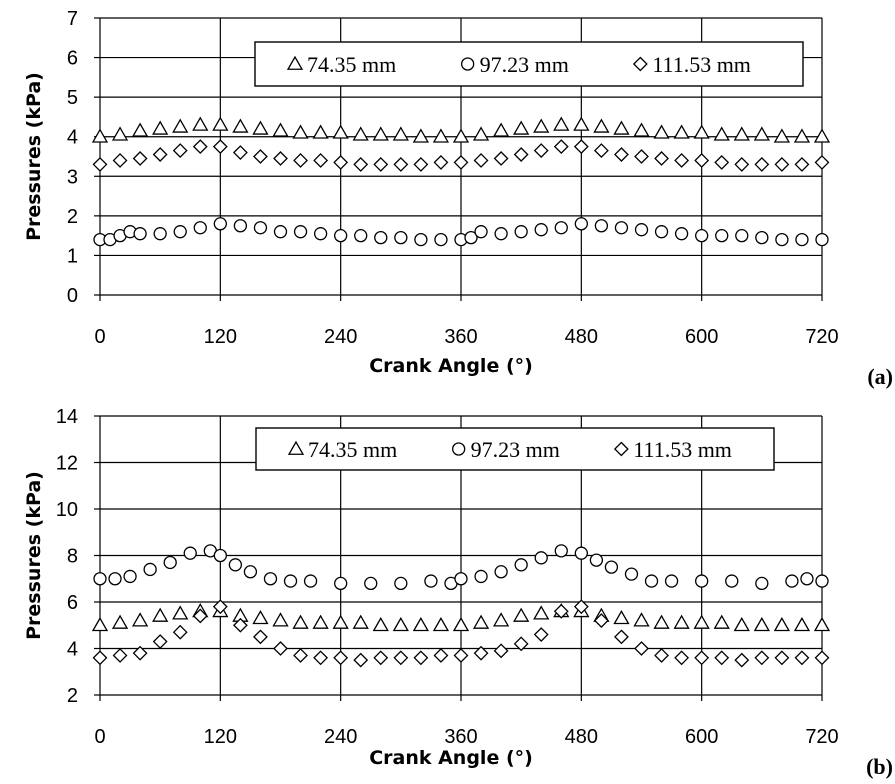 The width and height of the screenshot is (895, 784). Describe the element at coordinates (701, 737) in the screenshot. I see `x-tick-label: 600` at that location.